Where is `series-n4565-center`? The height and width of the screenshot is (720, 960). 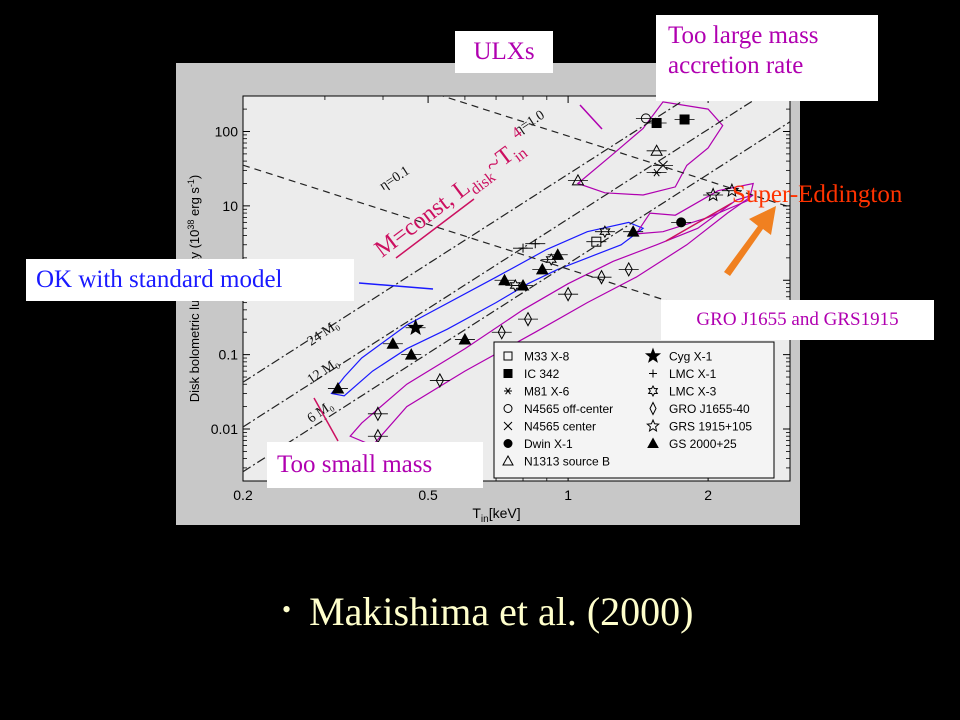 series-n4565-center is located at coordinates (663, 165).